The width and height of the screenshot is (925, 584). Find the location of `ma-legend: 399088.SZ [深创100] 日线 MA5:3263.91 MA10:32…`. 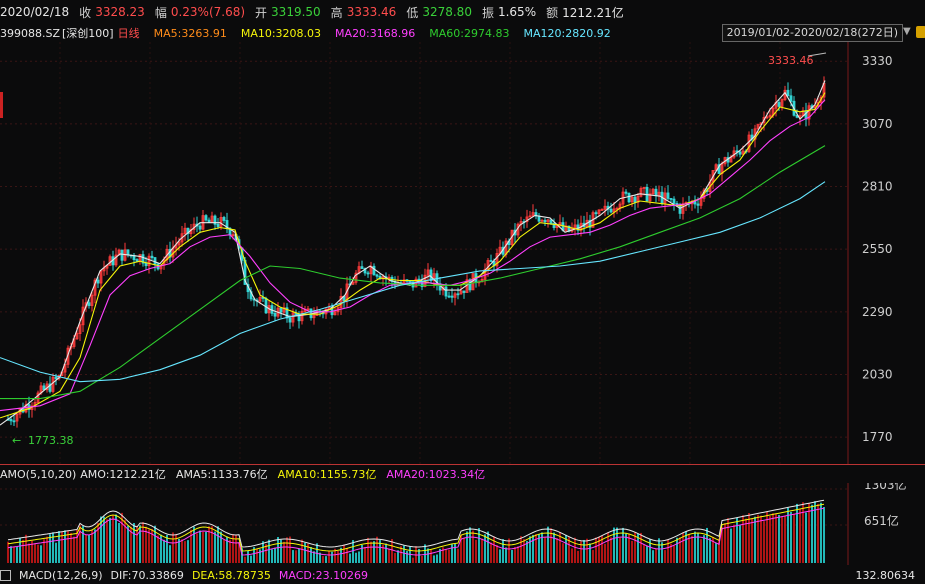

ma-legend: 399088.SZ [深创100] 日线 MA5:3263.91 MA10:32… is located at coordinates (462, 33).